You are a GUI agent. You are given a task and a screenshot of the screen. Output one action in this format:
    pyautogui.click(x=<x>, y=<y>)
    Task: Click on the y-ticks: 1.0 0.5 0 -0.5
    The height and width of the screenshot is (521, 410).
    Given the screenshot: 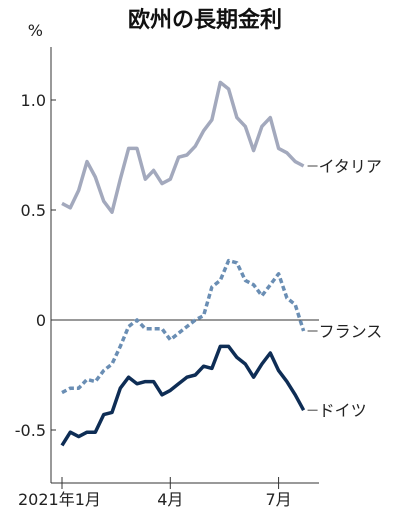 What is the action you would take?
    pyautogui.click(x=35, y=265)
    